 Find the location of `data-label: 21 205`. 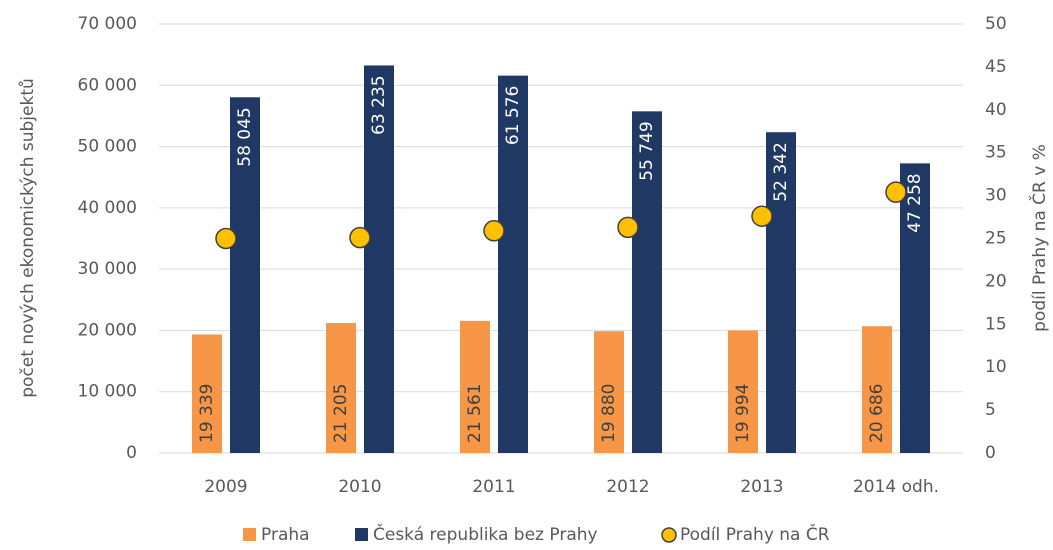

data-label: 21 205 is located at coordinates (341, 413).